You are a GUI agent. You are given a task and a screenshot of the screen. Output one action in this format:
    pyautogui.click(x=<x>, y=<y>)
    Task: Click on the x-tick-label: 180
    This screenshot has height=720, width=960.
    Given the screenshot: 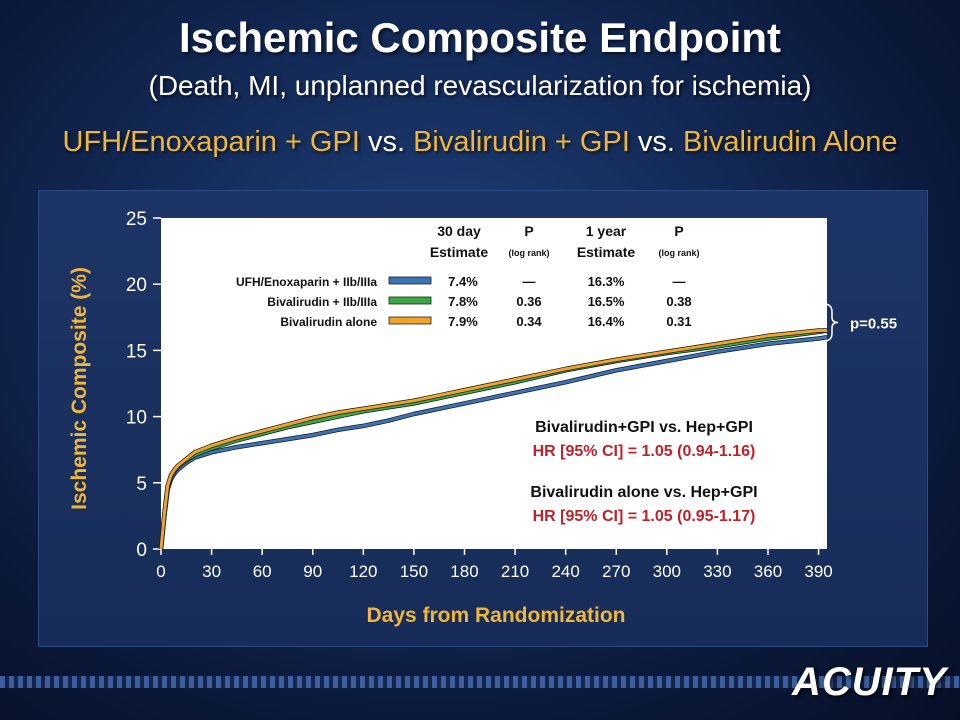 What is the action you would take?
    pyautogui.click(x=464, y=571)
    